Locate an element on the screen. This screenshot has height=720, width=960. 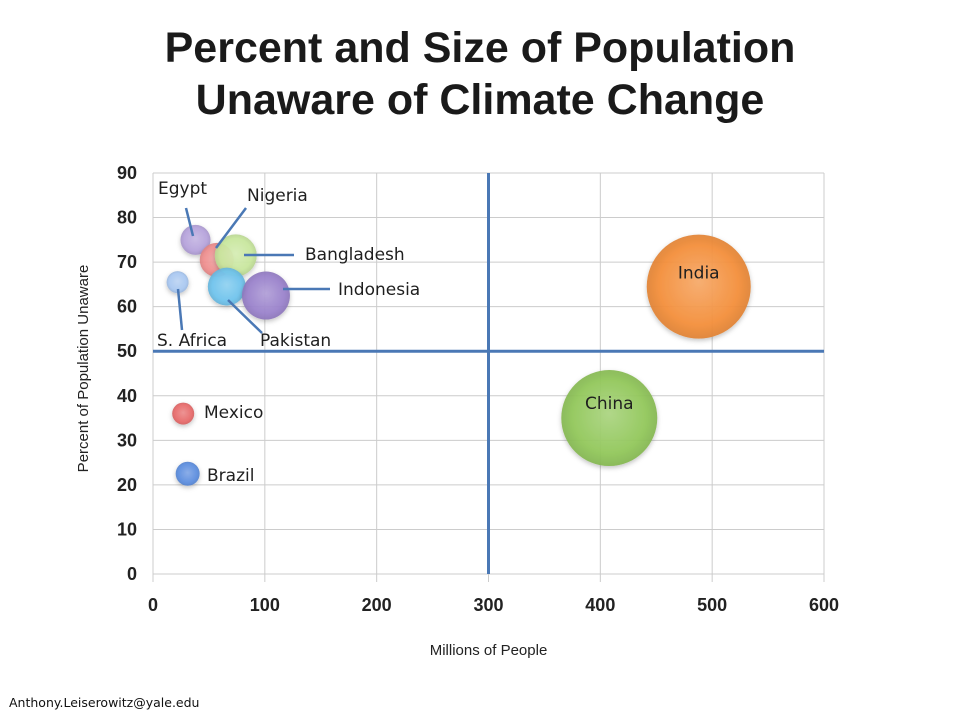
y-tick-label: 60 is located at coordinates (127, 307).